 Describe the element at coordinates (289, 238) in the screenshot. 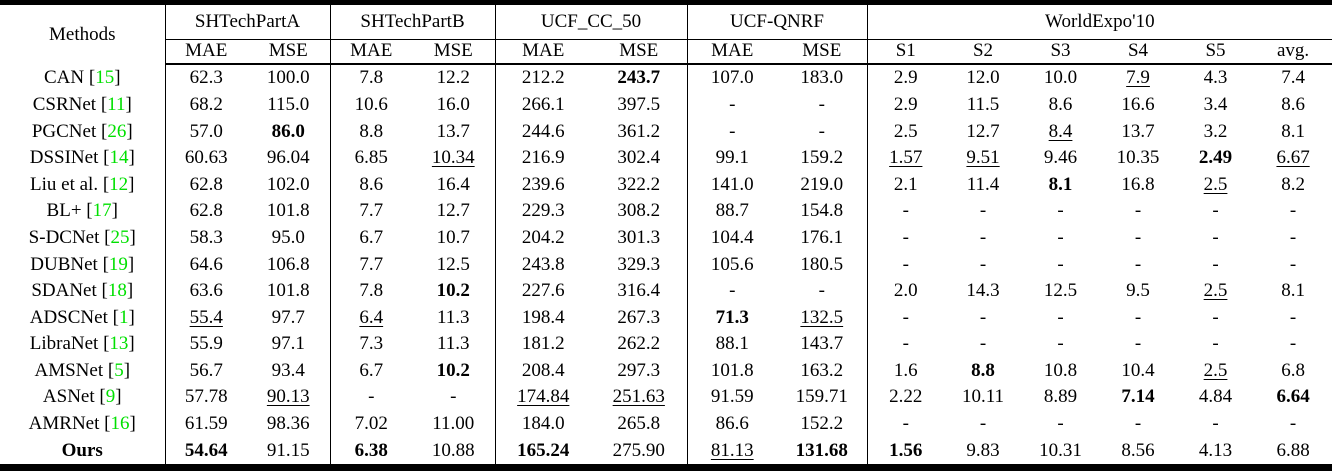

I see `value-cell: 95.0` at that location.